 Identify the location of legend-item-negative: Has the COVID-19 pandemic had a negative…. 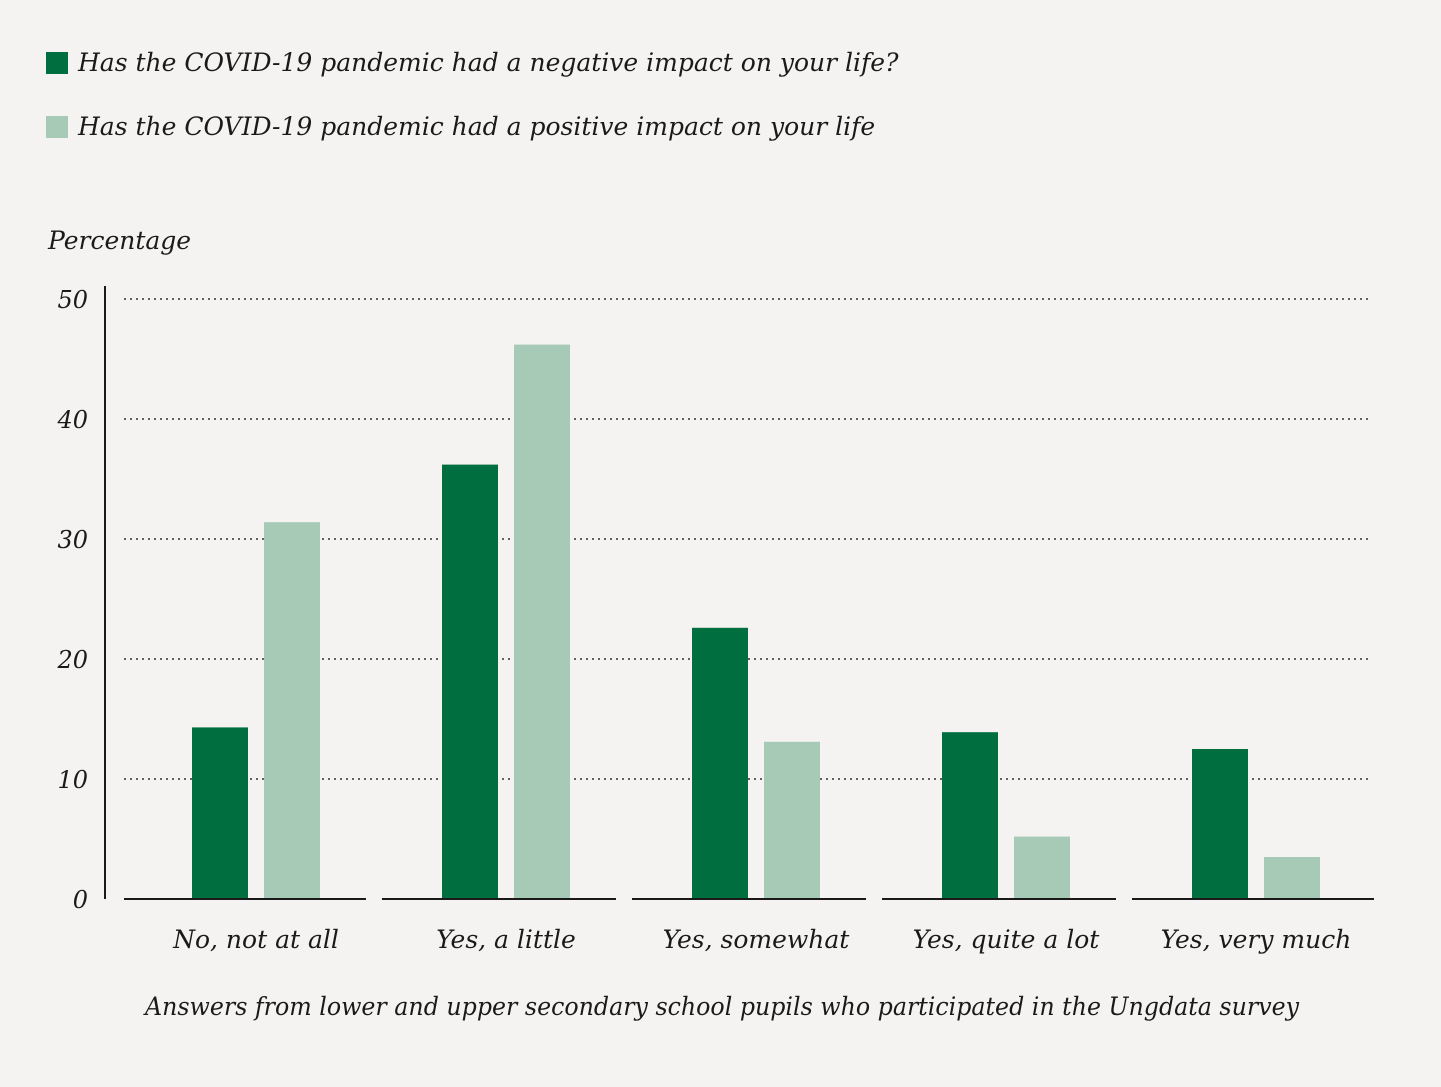
(472, 62).